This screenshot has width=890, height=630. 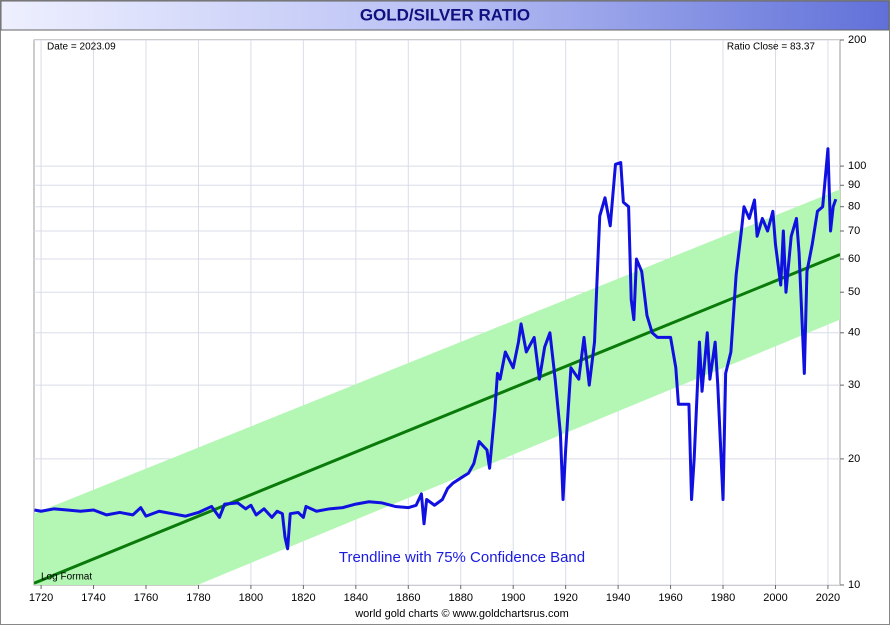 What do you see at coordinates (408, 598) in the screenshot?
I see `x-tick-label: 1860` at bounding box center [408, 598].